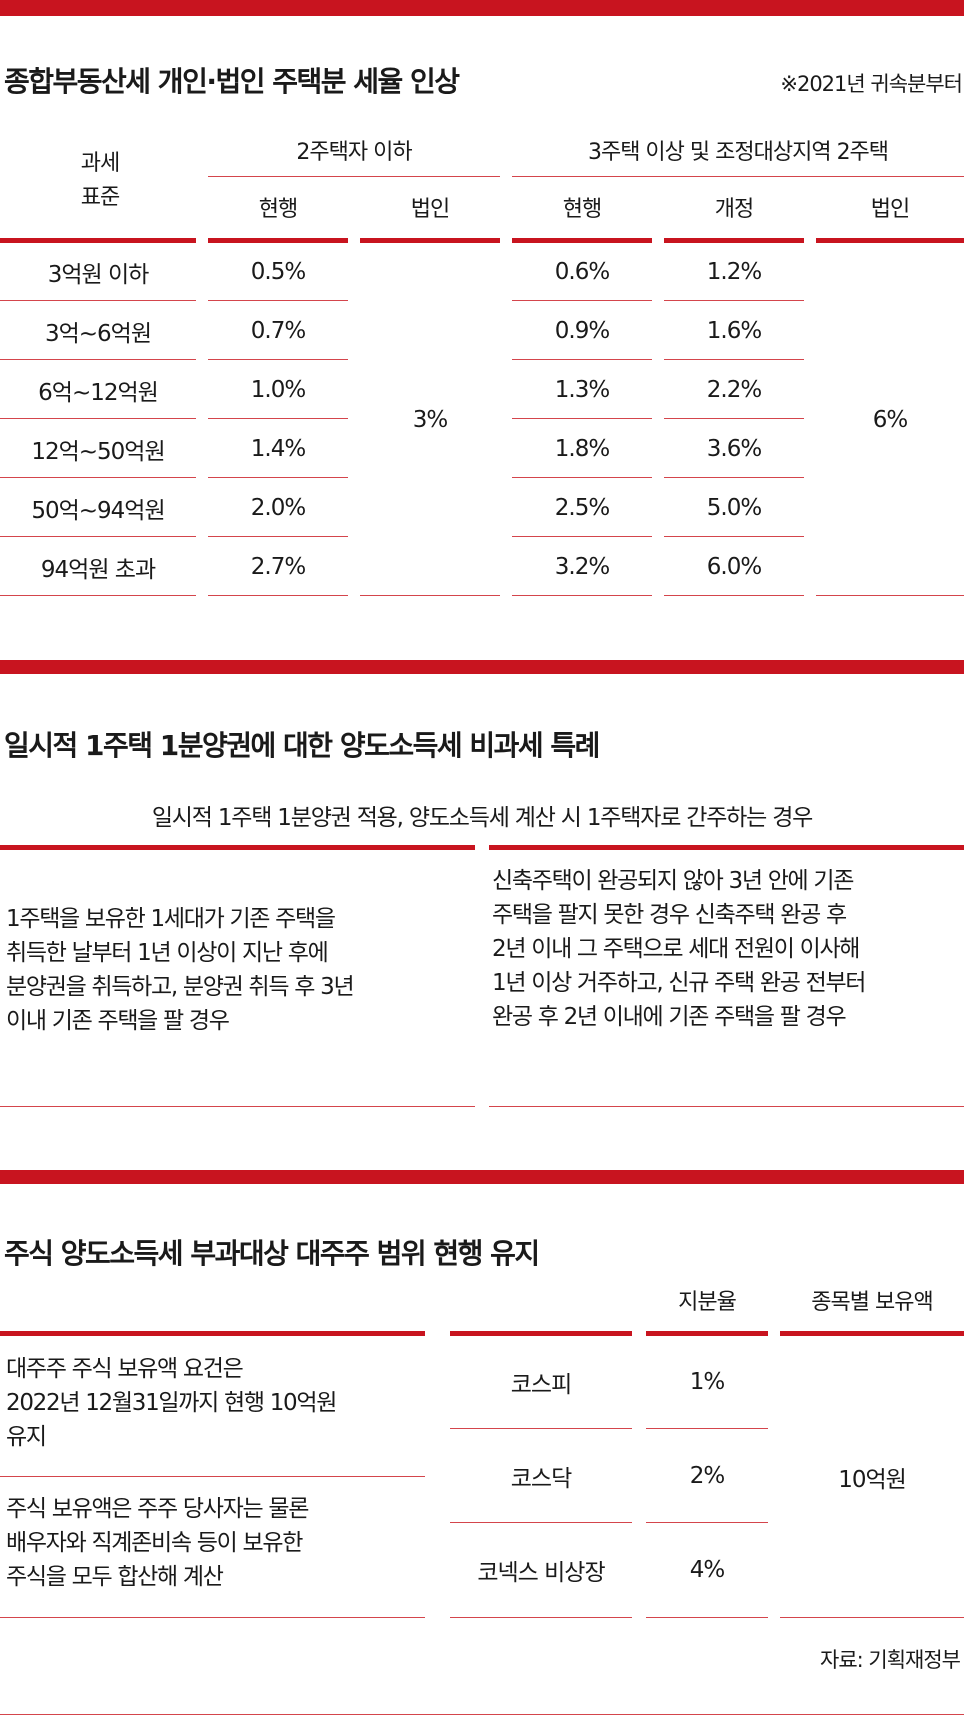 Image resolution: width=964 pixels, height=1717 pixels. Describe the element at coordinates (582, 390) in the screenshot. I see `b-current-cell: 1.3%` at that location.